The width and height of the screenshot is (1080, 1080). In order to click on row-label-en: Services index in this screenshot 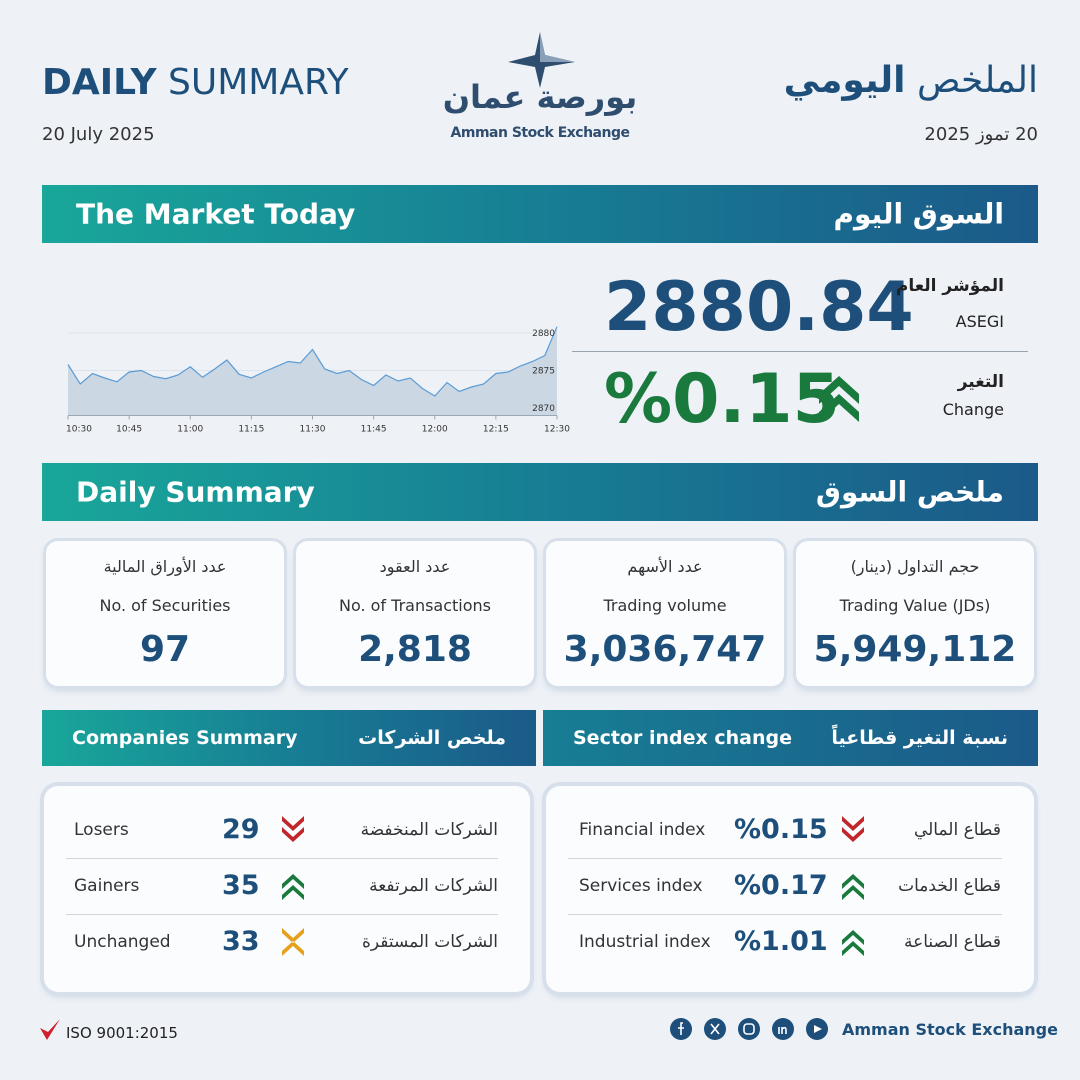, I will do `click(641, 886)`.